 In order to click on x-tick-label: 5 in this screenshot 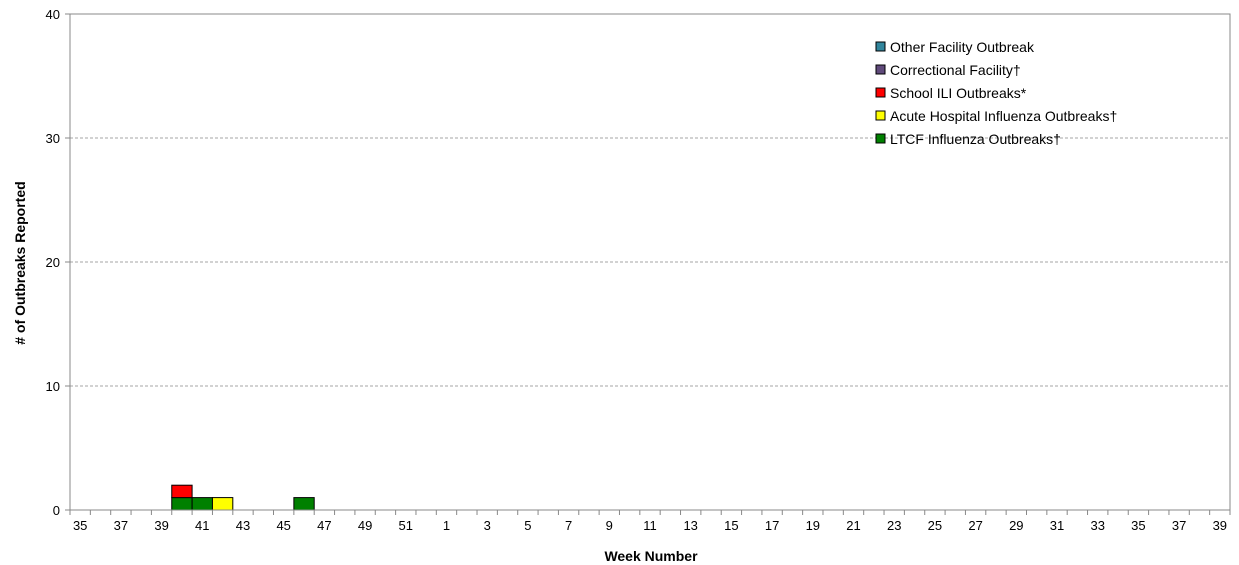, I will do `click(527, 525)`.